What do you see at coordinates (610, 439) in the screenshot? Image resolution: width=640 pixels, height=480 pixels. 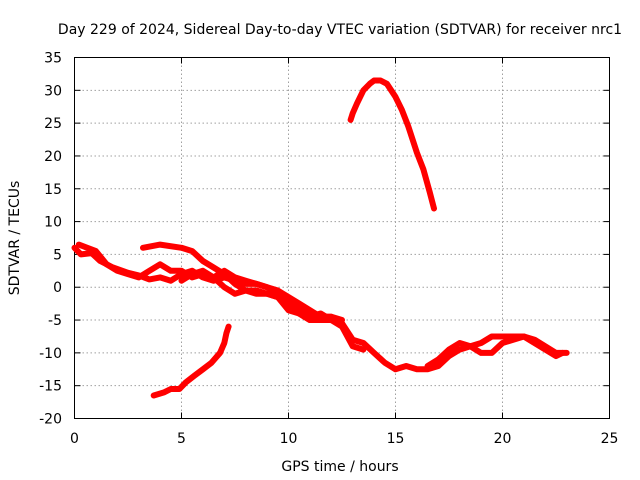 I see `x-tick-label: 25` at bounding box center [610, 439].